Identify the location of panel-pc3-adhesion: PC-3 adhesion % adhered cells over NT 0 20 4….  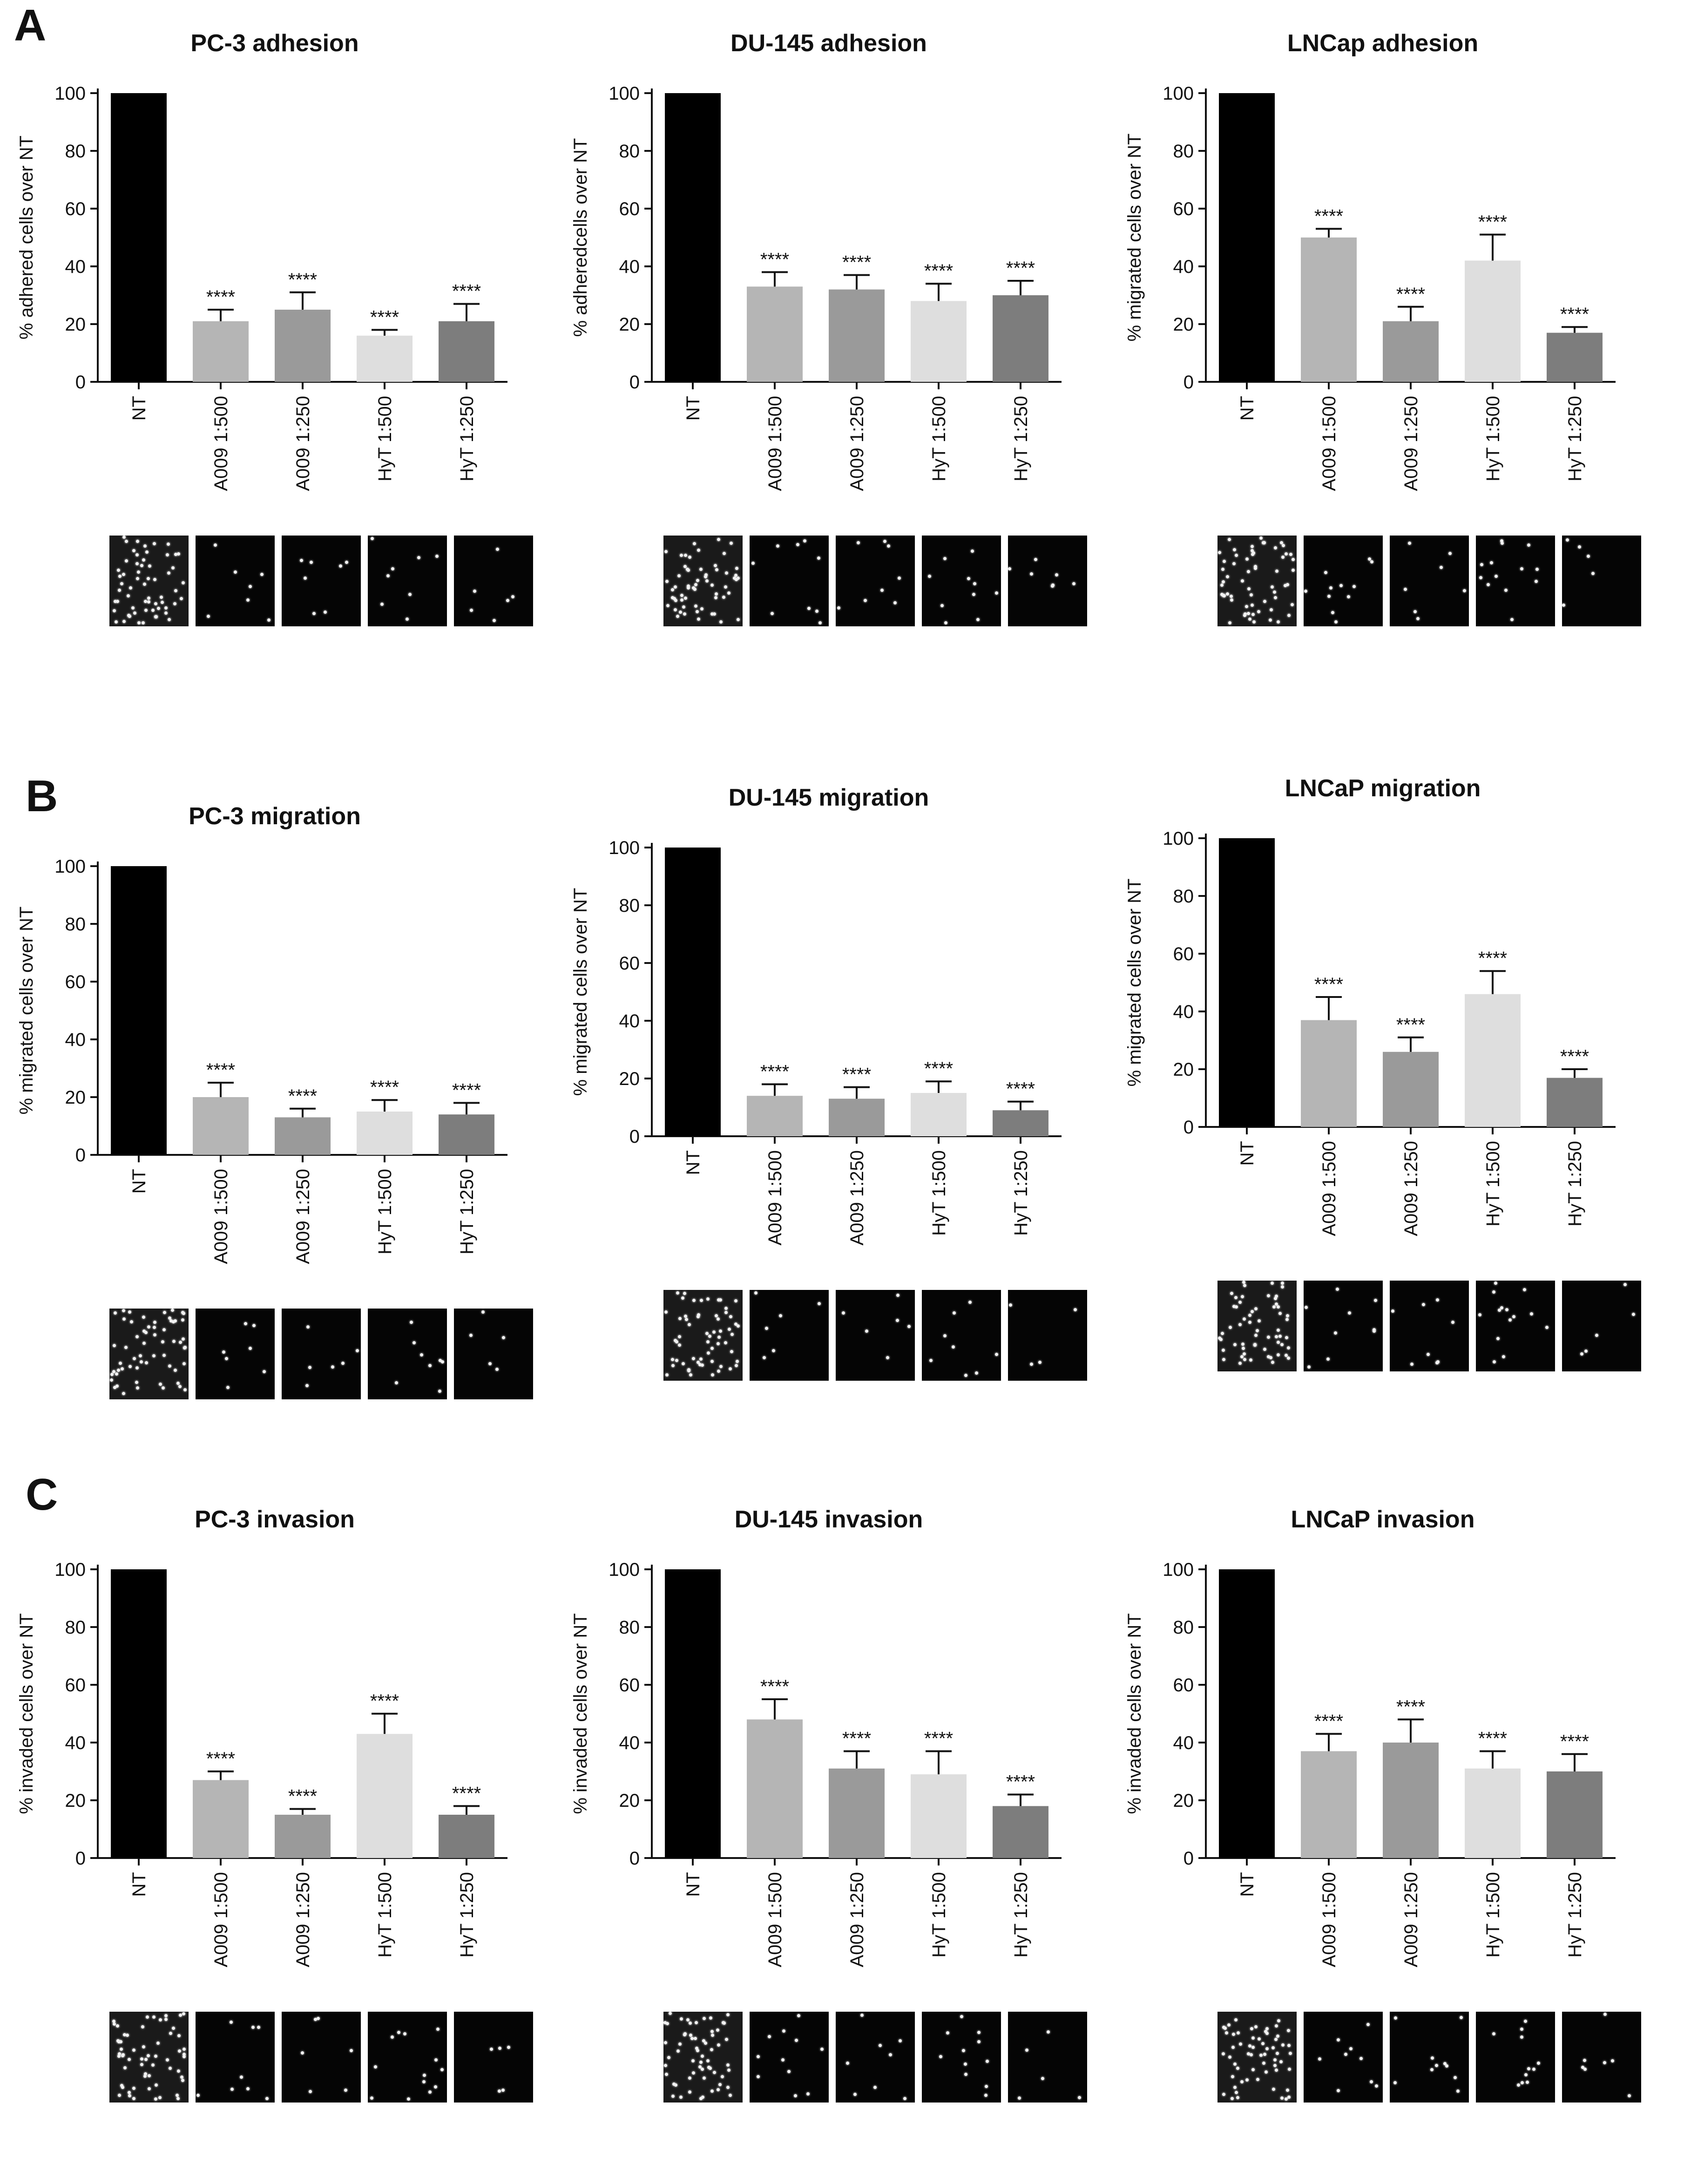
(274, 363).